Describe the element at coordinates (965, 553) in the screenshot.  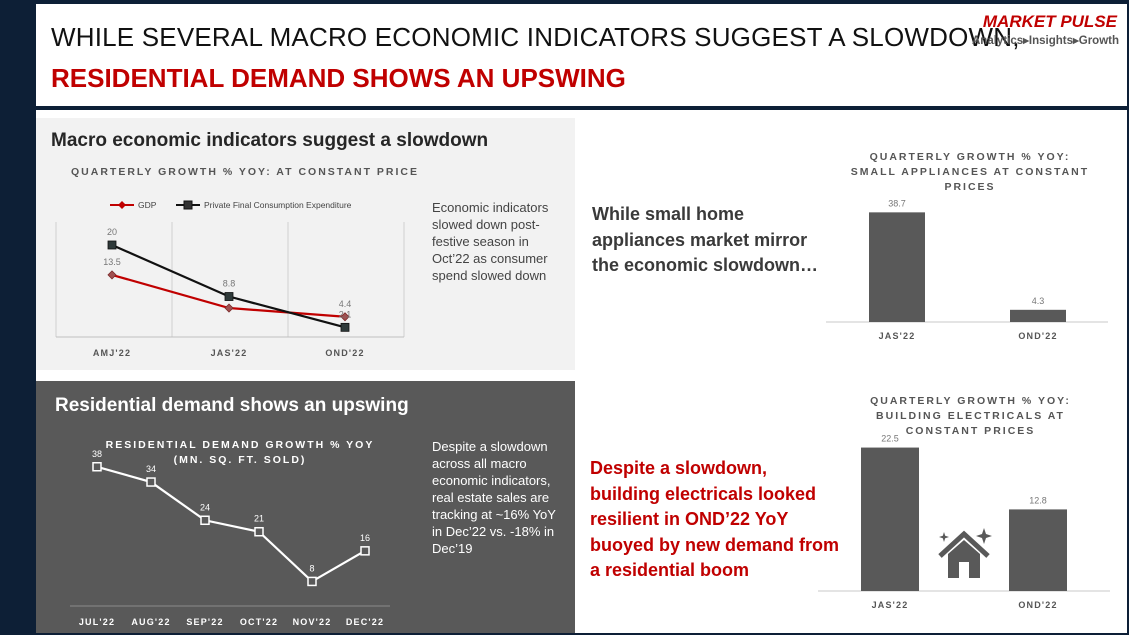
I see `house-sparkle-icon` at that location.